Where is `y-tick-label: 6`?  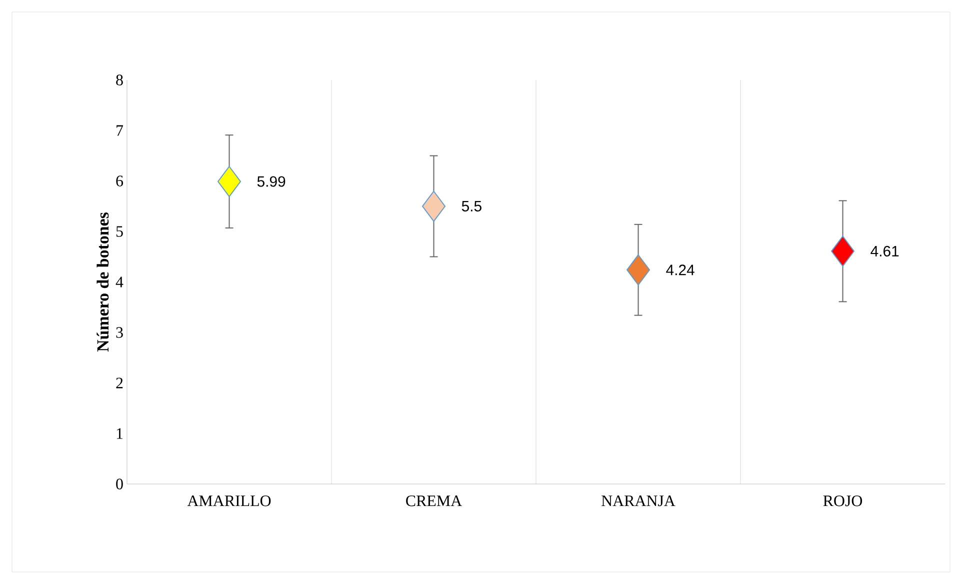
y-tick-label: 6 is located at coordinates (120, 181).